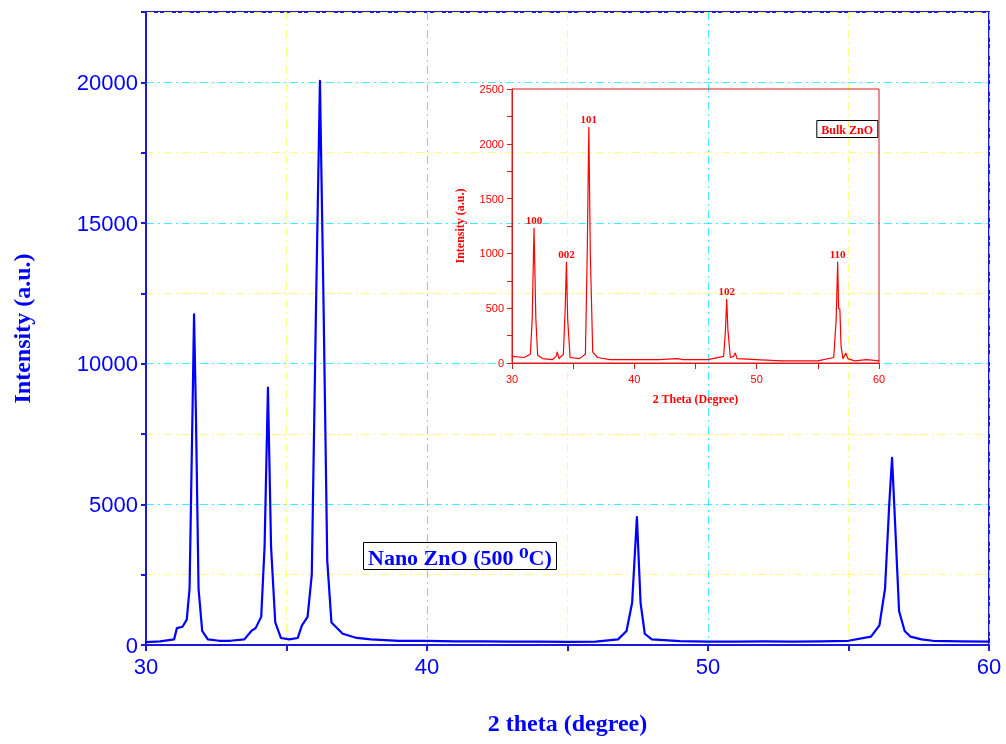  What do you see at coordinates (460, 557) in the screenshot?
I see `annotation: Nano ZnO (500 ⁰C)` at bounding box center [460, 557].